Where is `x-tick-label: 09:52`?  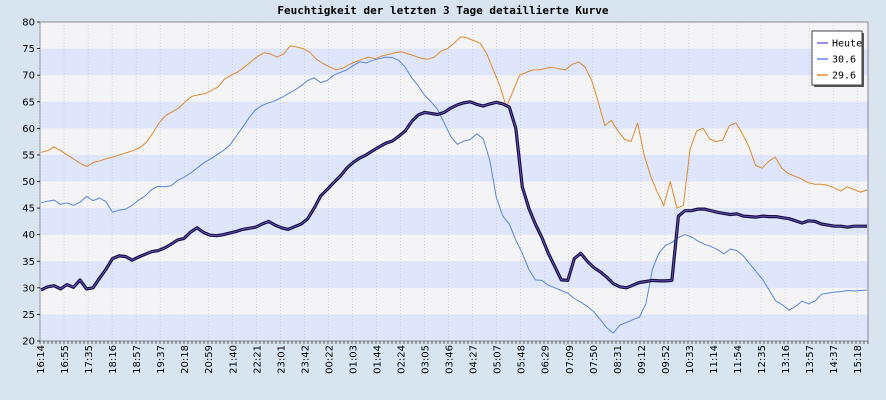
x-tick-label: 09:52 is located at coordinates (666, 359).